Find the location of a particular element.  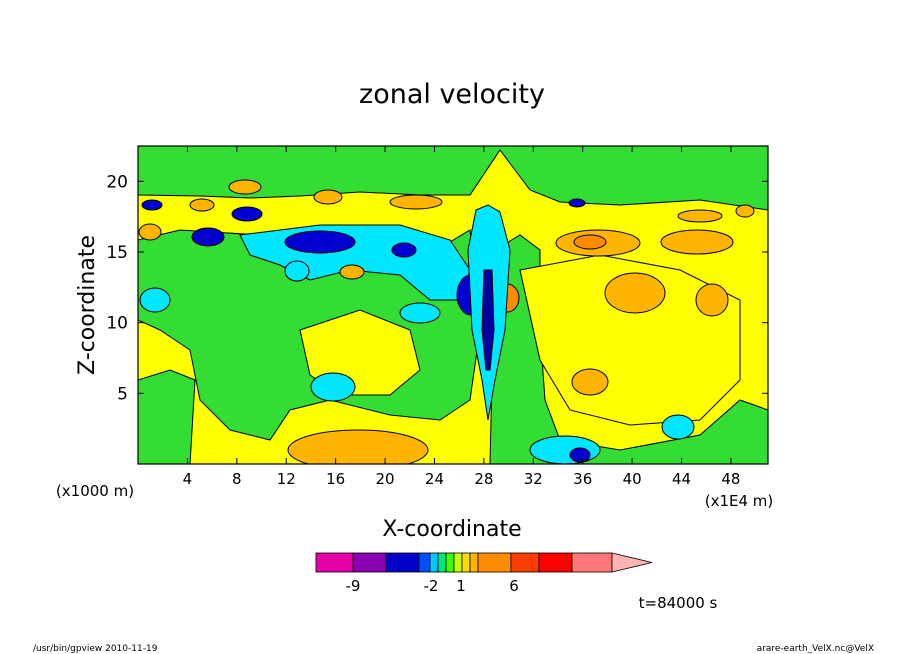

y-axis-label: Z-coordinate is located at coordinates (87, 305).